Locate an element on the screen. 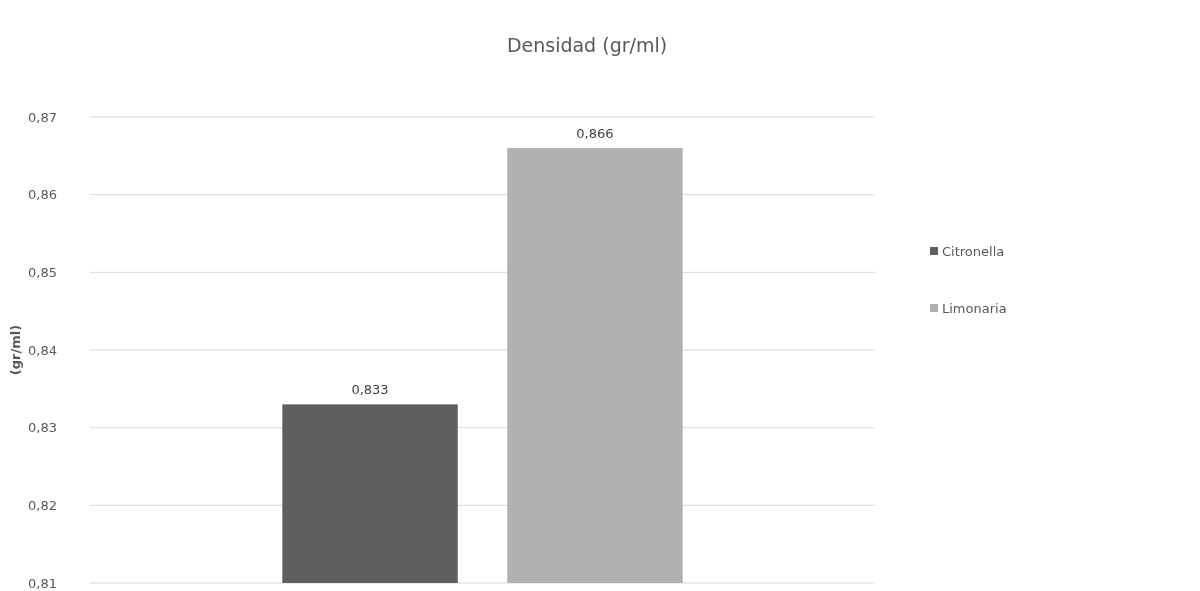 The width and height of the screenshot is (1200, 591). legend-label: Limonaria is located at coordinates (974, 308).